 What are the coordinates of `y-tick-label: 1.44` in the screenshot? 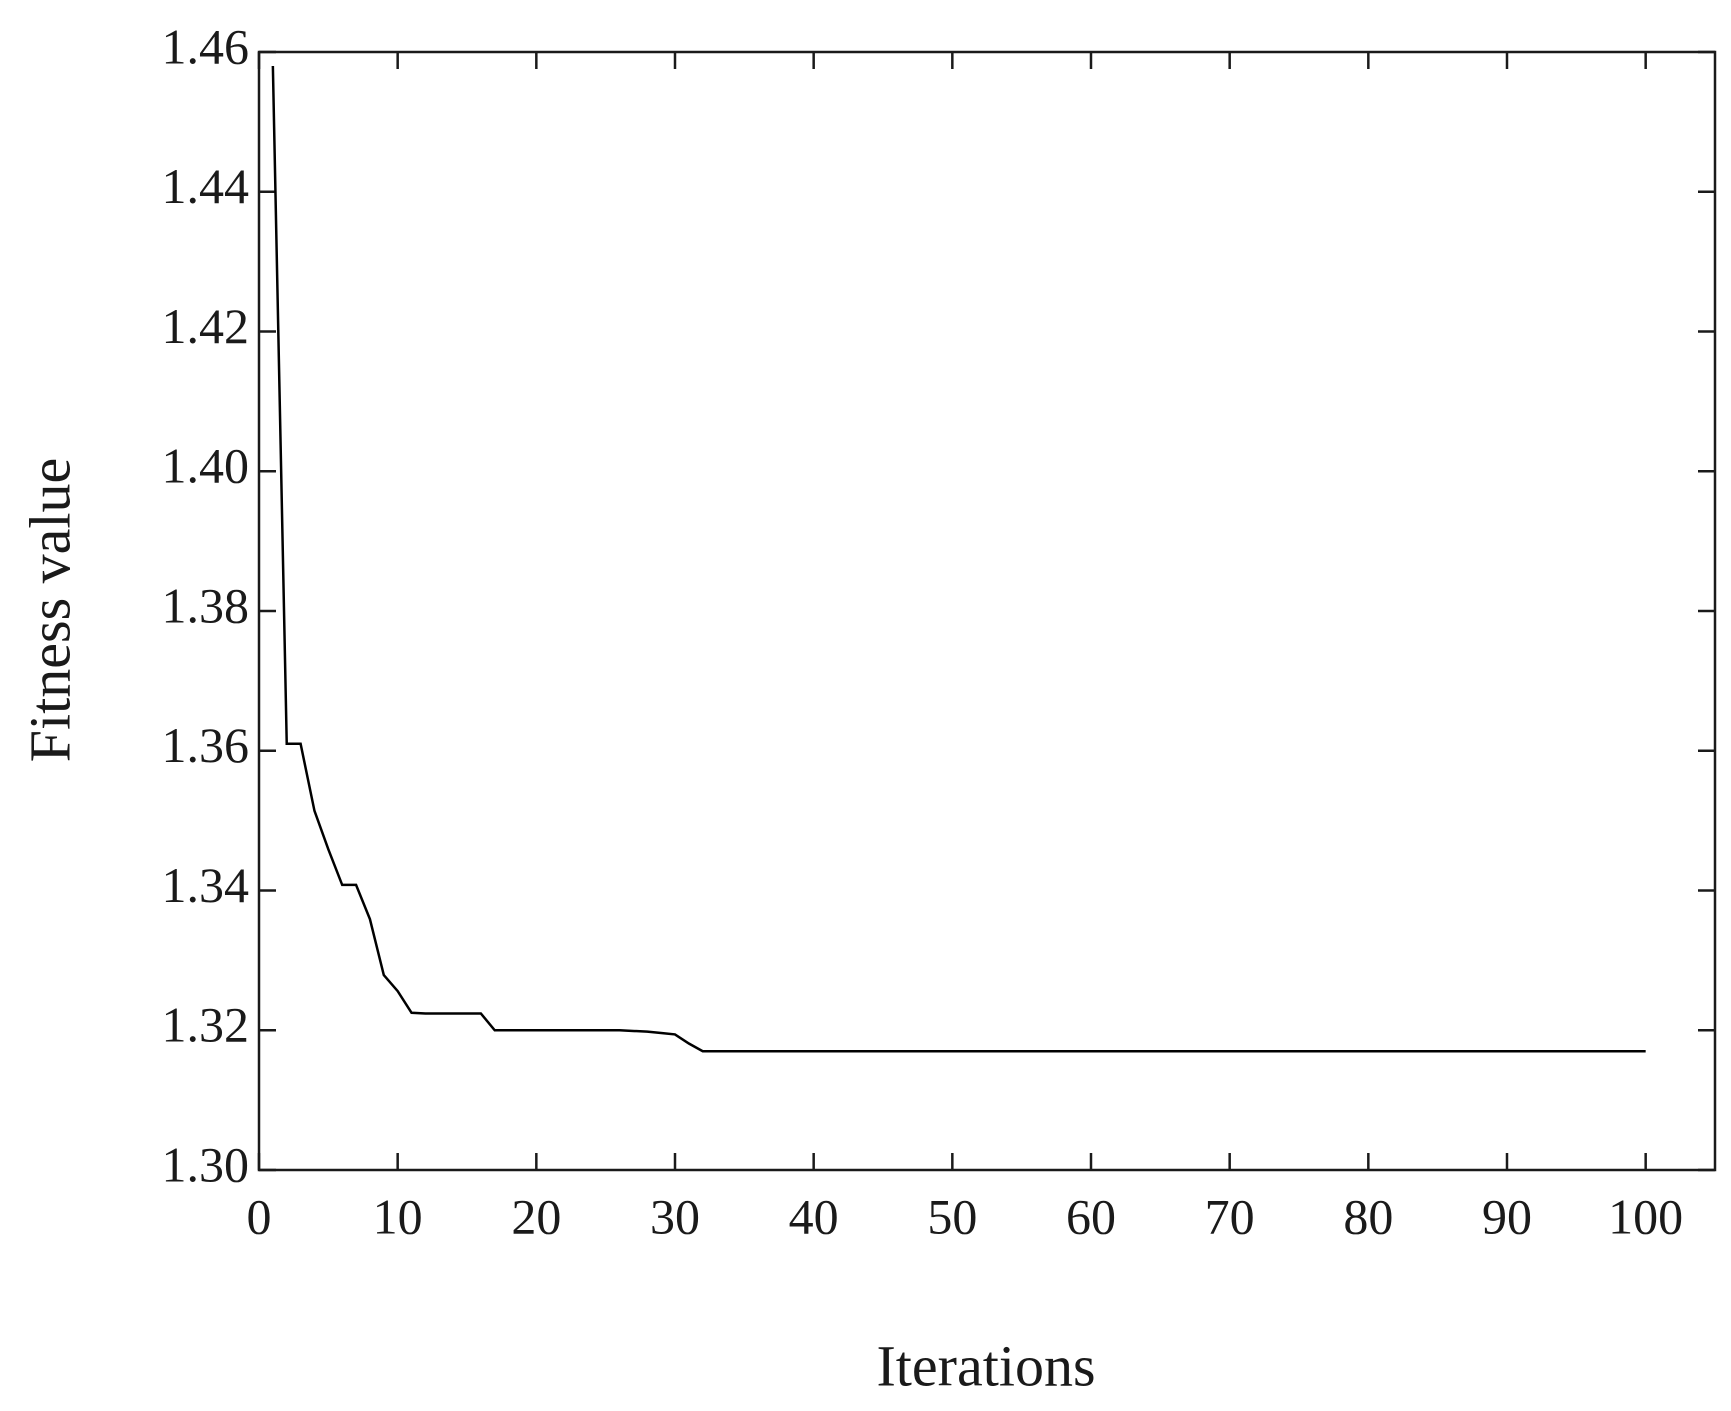 It's located at (206, 186).